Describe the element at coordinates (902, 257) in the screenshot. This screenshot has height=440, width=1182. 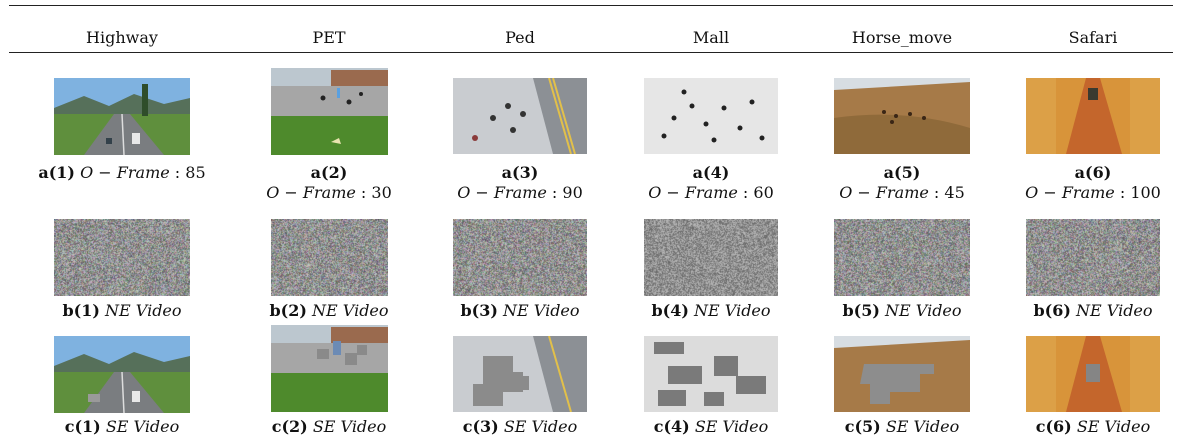
I see `horse-move-ne-video-frame` at that location.